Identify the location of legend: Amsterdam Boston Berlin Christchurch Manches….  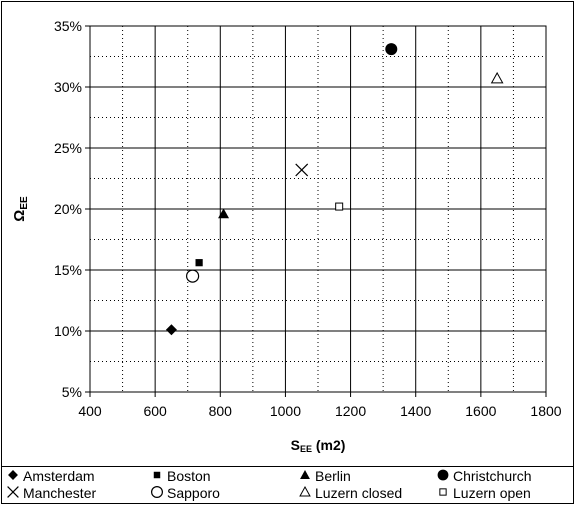
(287, 485).